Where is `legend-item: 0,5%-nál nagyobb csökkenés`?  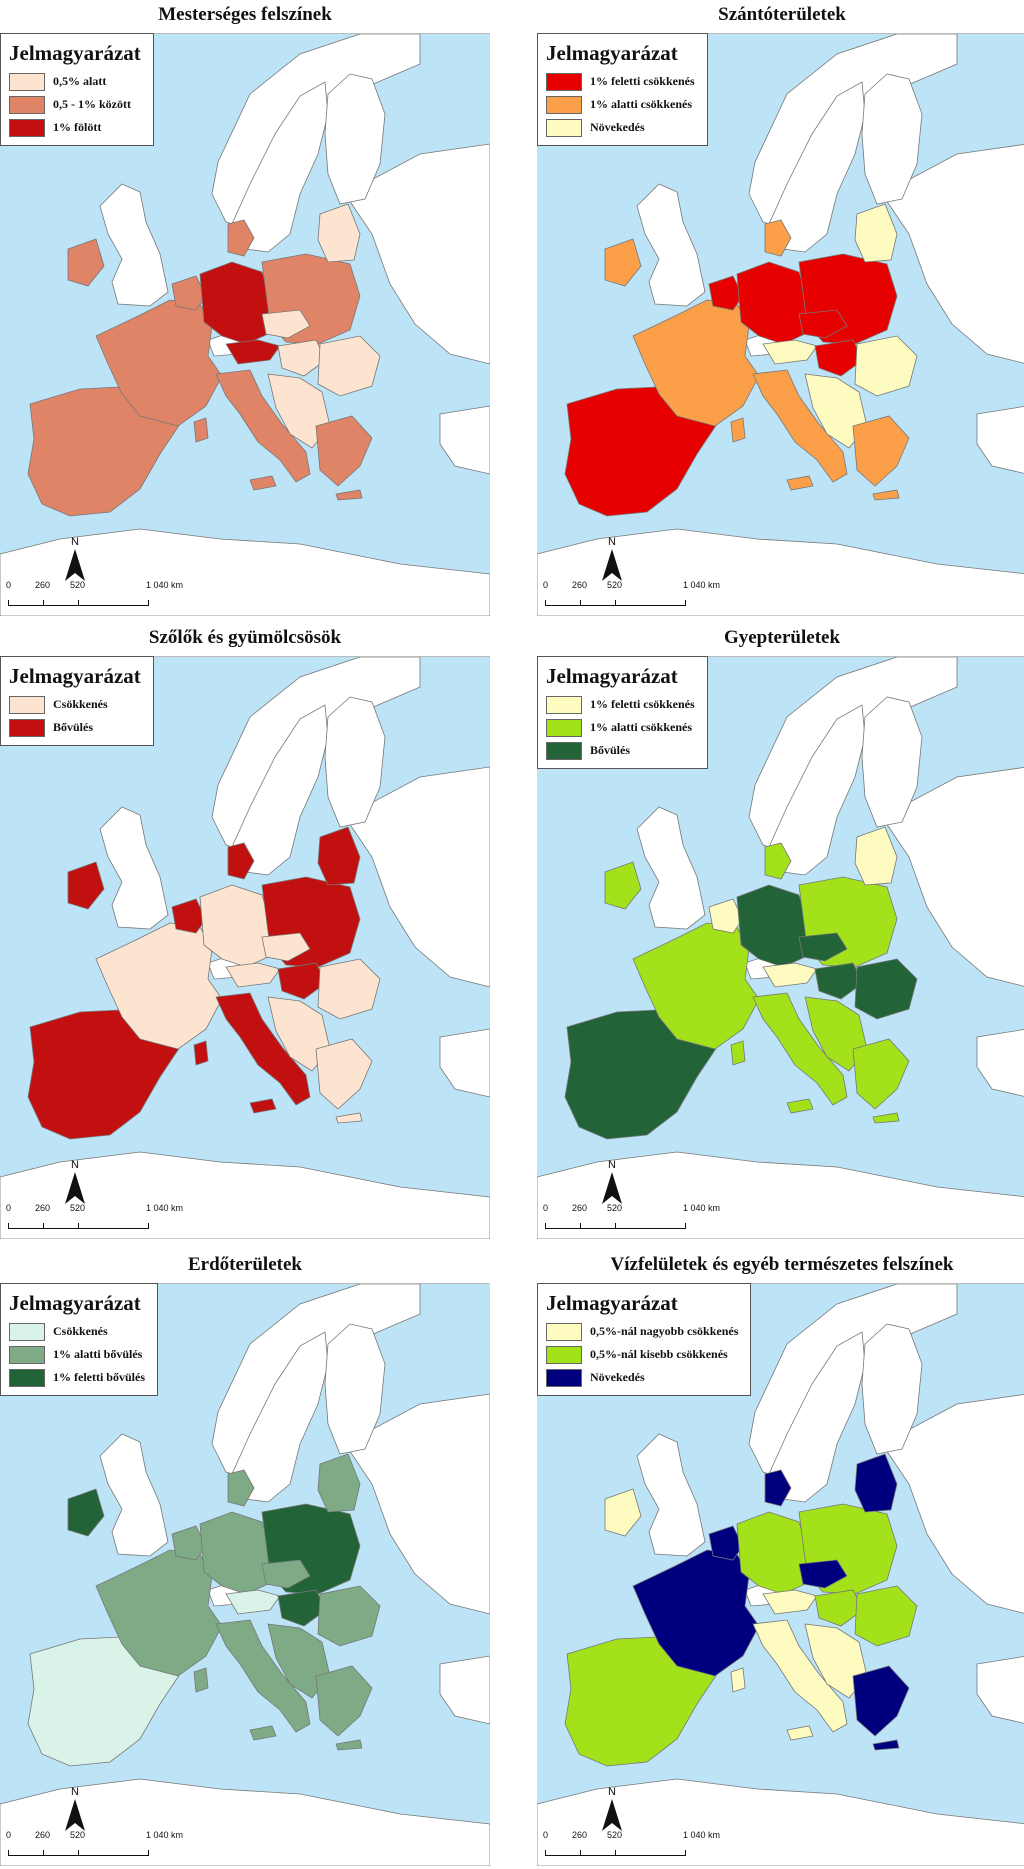 legend-item: 0,5%-nál nagyobb csökkenés is located at coordinates (642, 1331).